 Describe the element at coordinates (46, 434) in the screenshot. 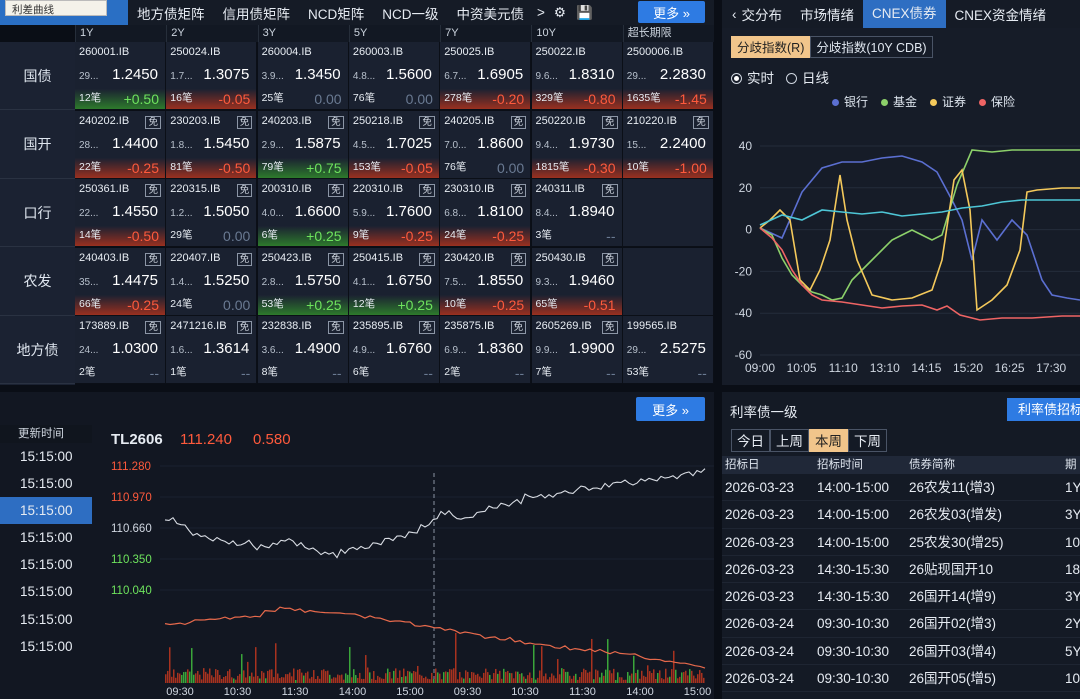

I see `time-list-header: 更新时间` at that location.